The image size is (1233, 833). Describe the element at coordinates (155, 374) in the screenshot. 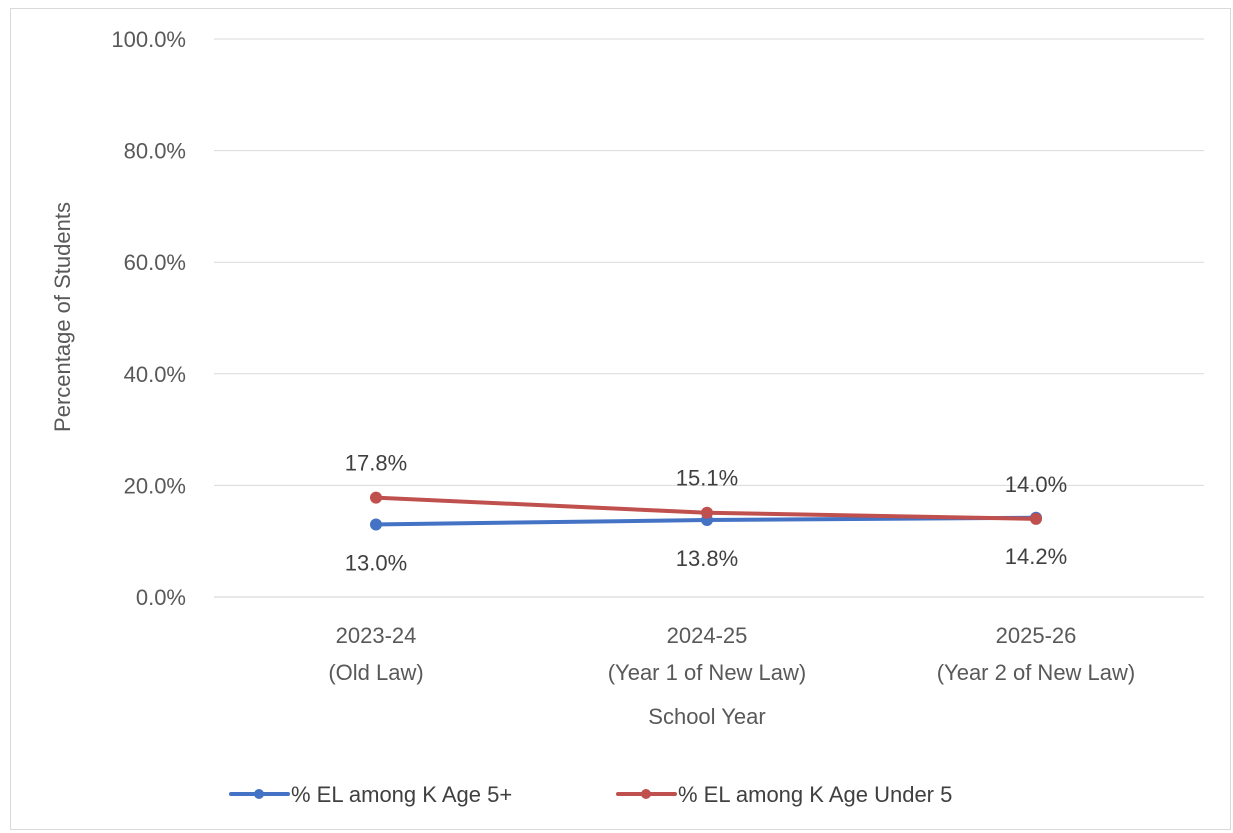

I see `y-tick-label: 40.0%` at that location.